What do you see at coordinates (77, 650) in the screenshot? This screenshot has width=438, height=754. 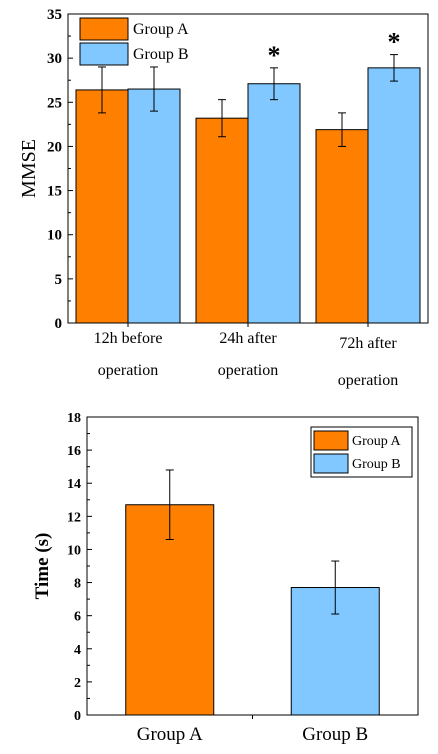 I see `y-tick-label: 4` at bounding box center [77, 650].